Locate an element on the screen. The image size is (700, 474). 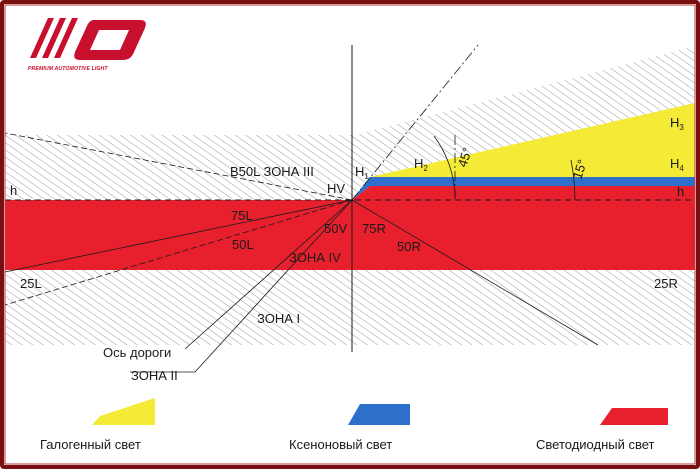
led-band is located at coordinates (350, 235).